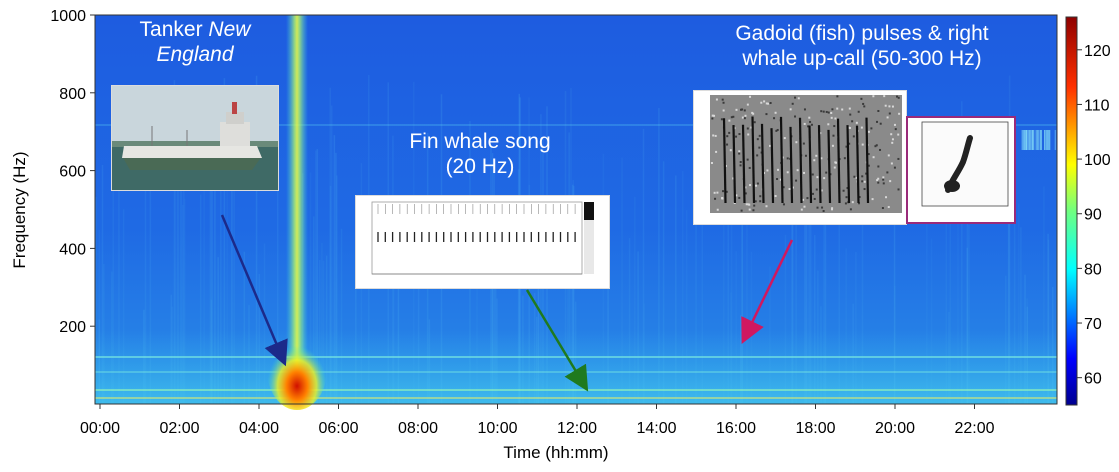  Describe the element at coordinates (72, 94) in the screenshot. I see `y-tick-label: 800` at that location.